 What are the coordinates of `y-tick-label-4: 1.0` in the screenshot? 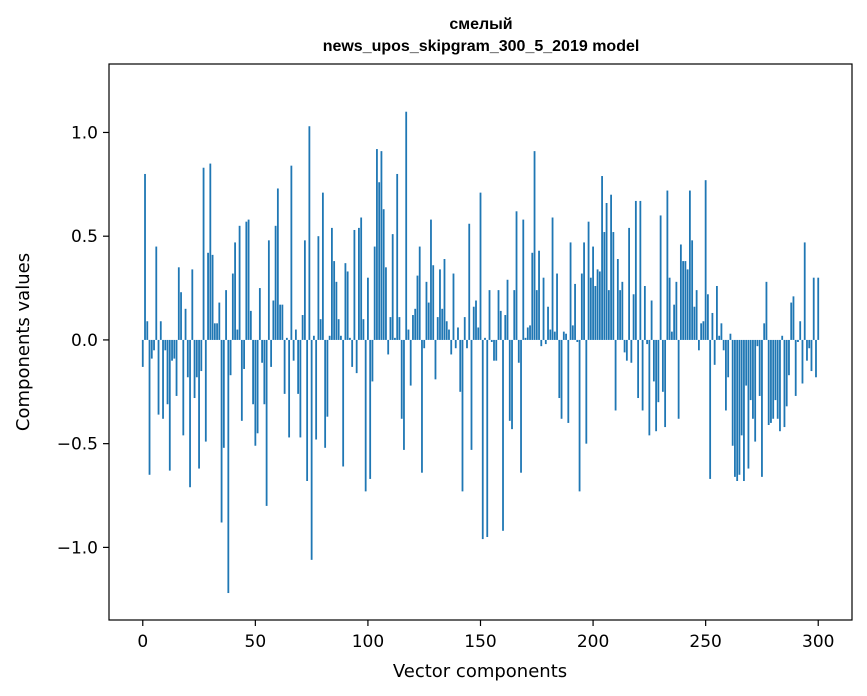 It's located at (84, 133).